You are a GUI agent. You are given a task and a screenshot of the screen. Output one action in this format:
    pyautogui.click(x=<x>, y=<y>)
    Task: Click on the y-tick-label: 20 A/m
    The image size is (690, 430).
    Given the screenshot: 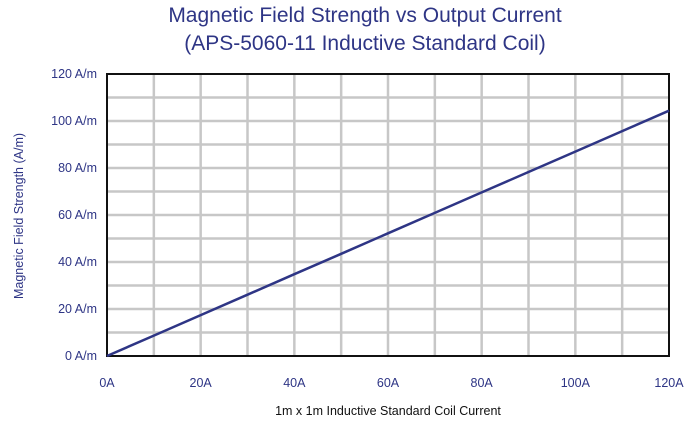 What is the action you would take?
    pyautogui.click(x=77, y=309)
    